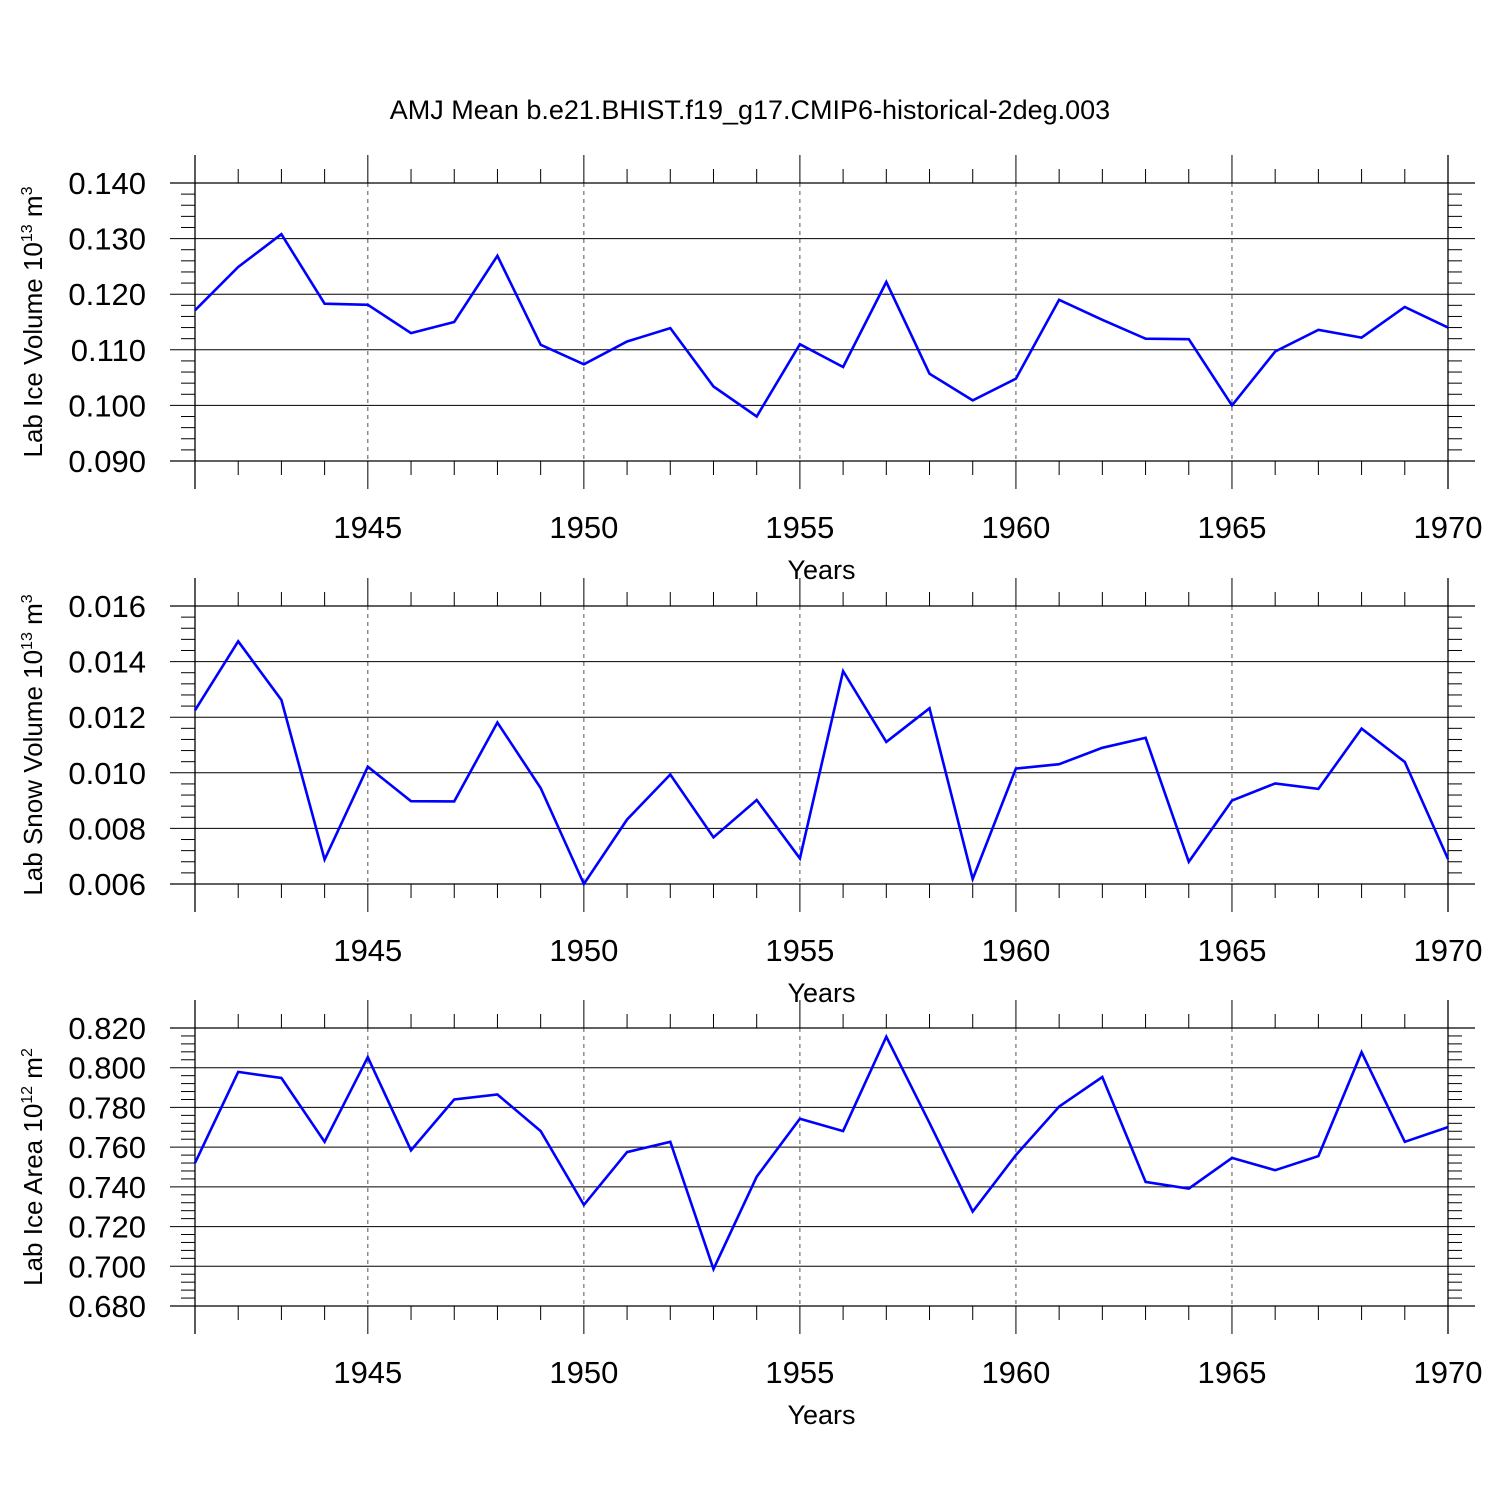 The height and width of the screenshot is (1500, 1500). I want to click on y-axis-label: Lab Snow Volume 1013 m3, so click(33, 744).